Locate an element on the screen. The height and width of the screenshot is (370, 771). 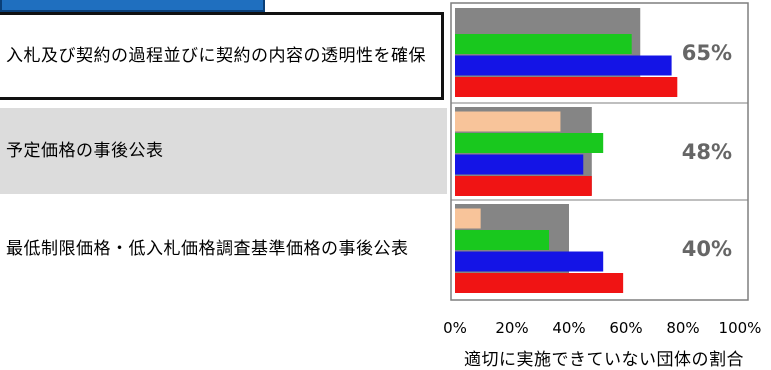
x-tick-label: 80% is located at coordinates (682, 328).